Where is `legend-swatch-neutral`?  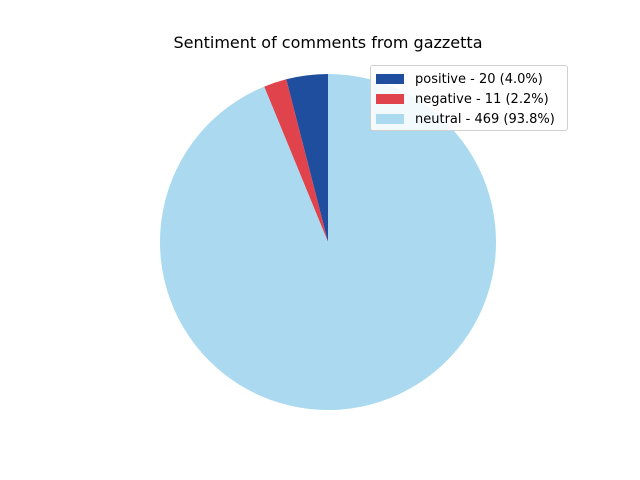
legend-swatch-neutral is located at coordinates (390, 119).